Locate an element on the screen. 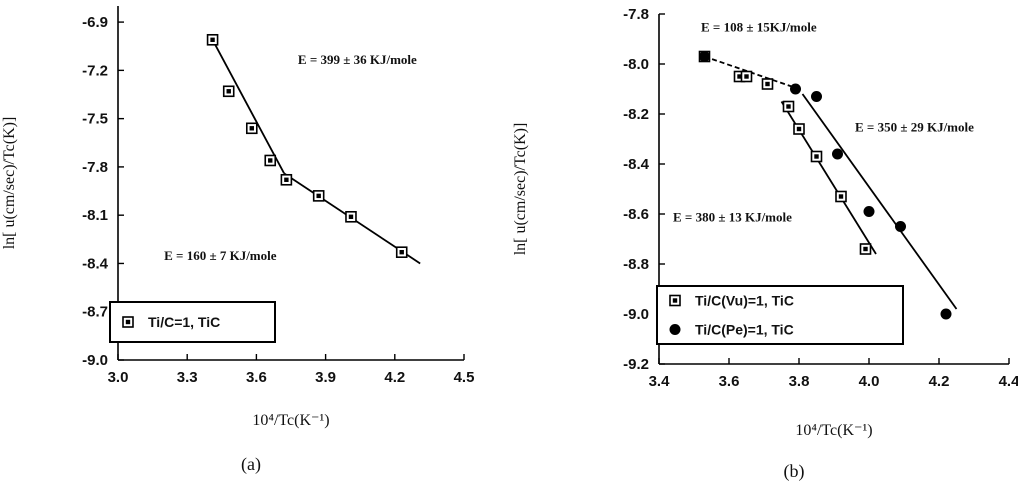 The image size is (1018, 488). y-tick-label: -8.1 is located at coordinates (95, 215).